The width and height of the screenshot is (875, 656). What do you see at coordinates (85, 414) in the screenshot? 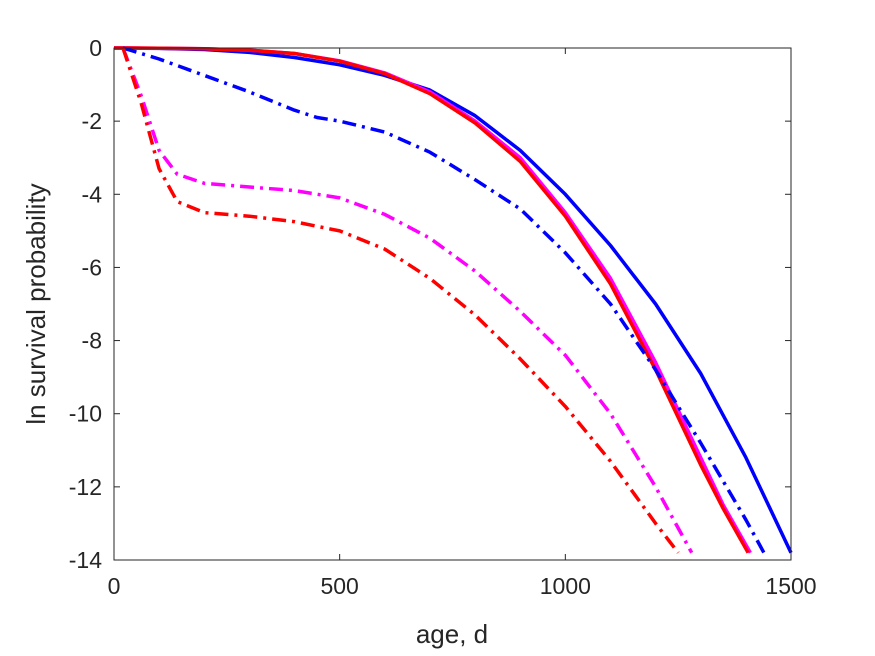
I see `y-tick-label: -10` at bounding box center [85, 414].